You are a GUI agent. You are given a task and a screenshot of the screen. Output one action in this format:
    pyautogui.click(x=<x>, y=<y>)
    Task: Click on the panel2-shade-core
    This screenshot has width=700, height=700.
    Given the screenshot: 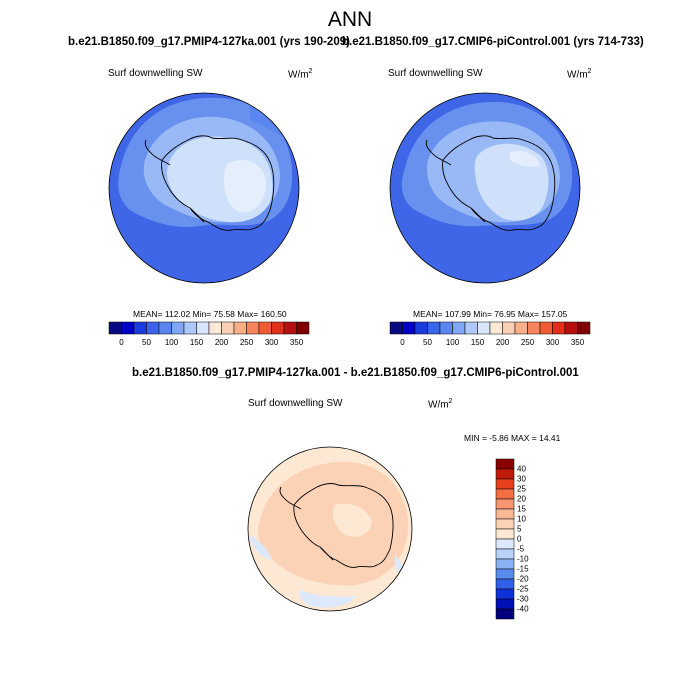 What is the action you would take?
    pyautogui.click(x=525, y=158)
    